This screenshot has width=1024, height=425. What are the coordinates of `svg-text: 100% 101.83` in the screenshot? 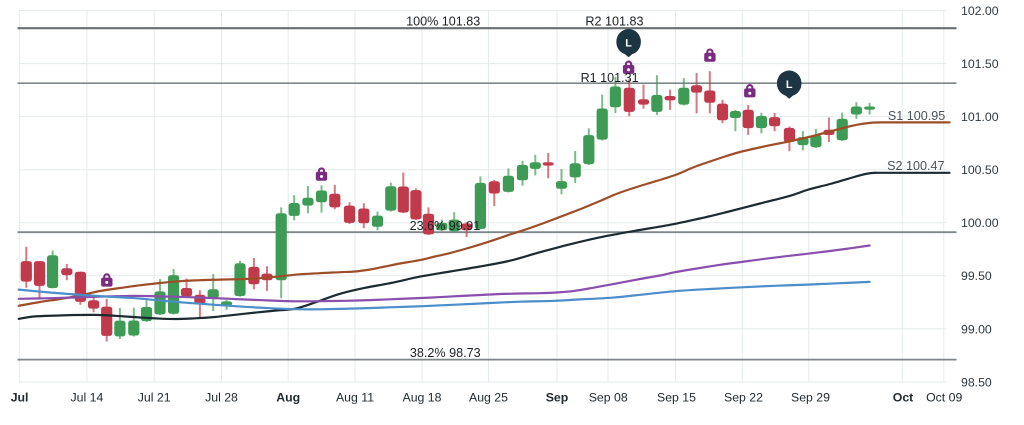 It's located at (443, 22).